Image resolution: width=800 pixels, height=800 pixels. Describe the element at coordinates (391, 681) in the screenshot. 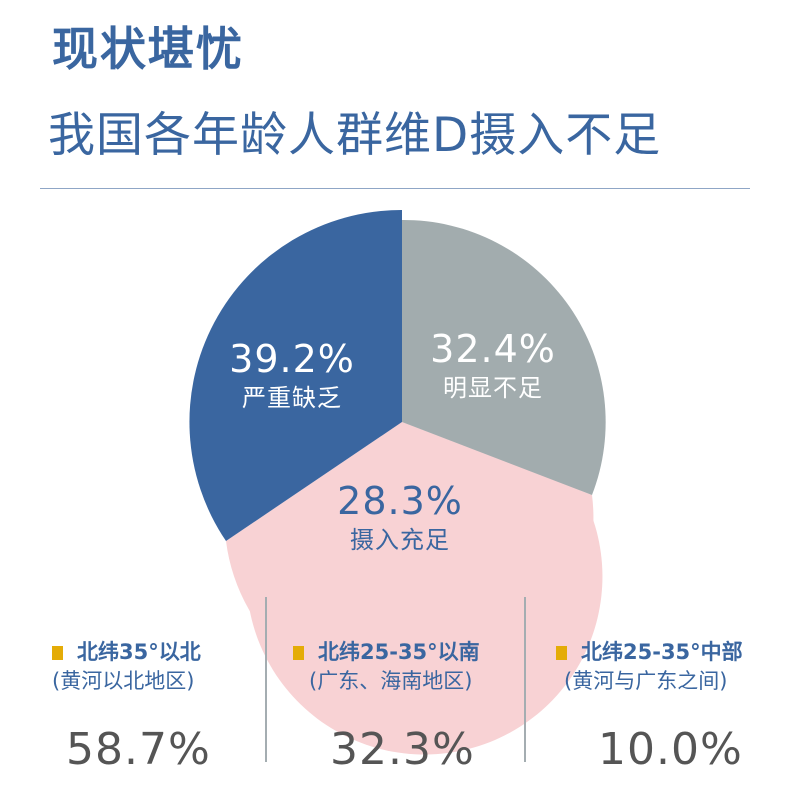

I see `region-subheading: (广东、海南地区)` at that location.